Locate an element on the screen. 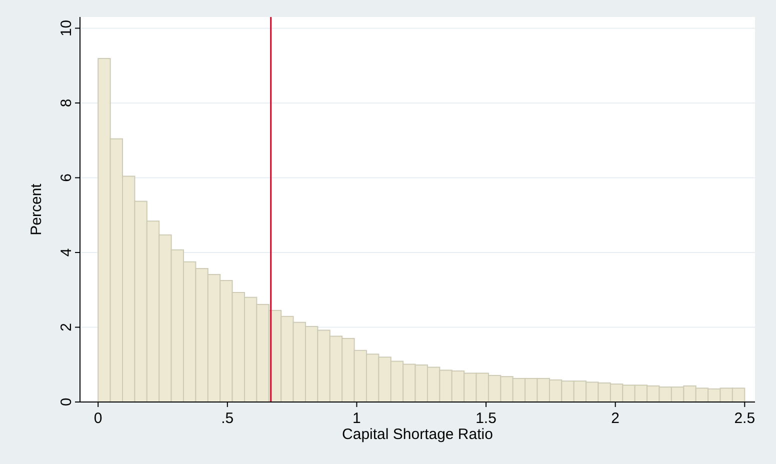 Image resolution: width=776 pixels, height=464 pixels. x-tick-label: 2.5 is located at coordinates (745, 418).